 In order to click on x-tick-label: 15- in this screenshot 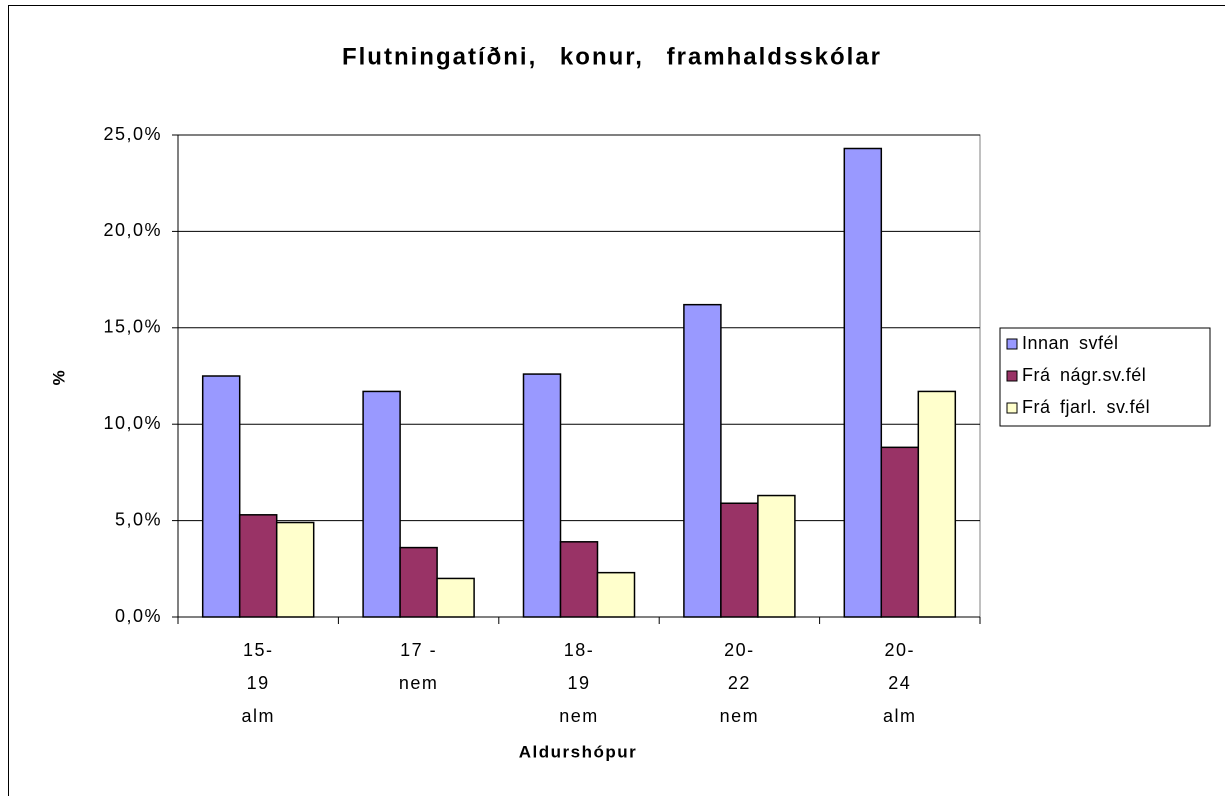, I will do `click(258, 650)`.